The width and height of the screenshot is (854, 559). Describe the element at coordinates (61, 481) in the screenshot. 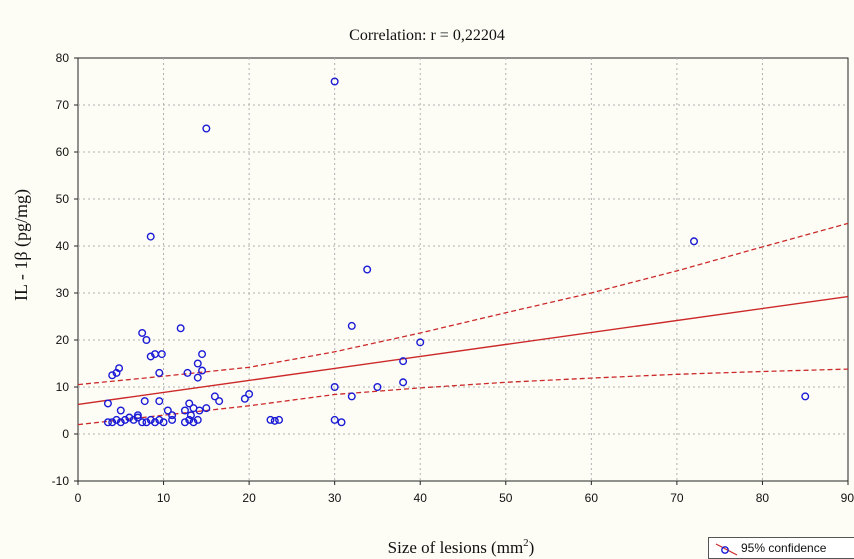

I see `y-tick-label: -10` at that location.